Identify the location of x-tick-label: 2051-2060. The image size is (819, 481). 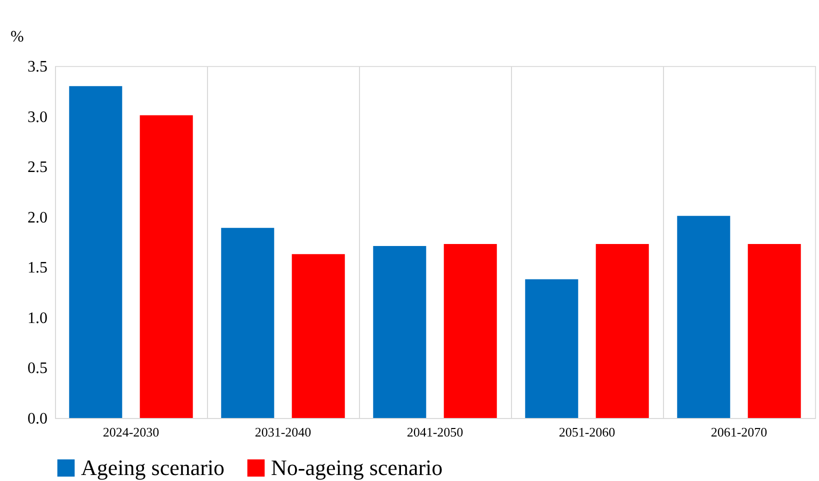
(587, 432).